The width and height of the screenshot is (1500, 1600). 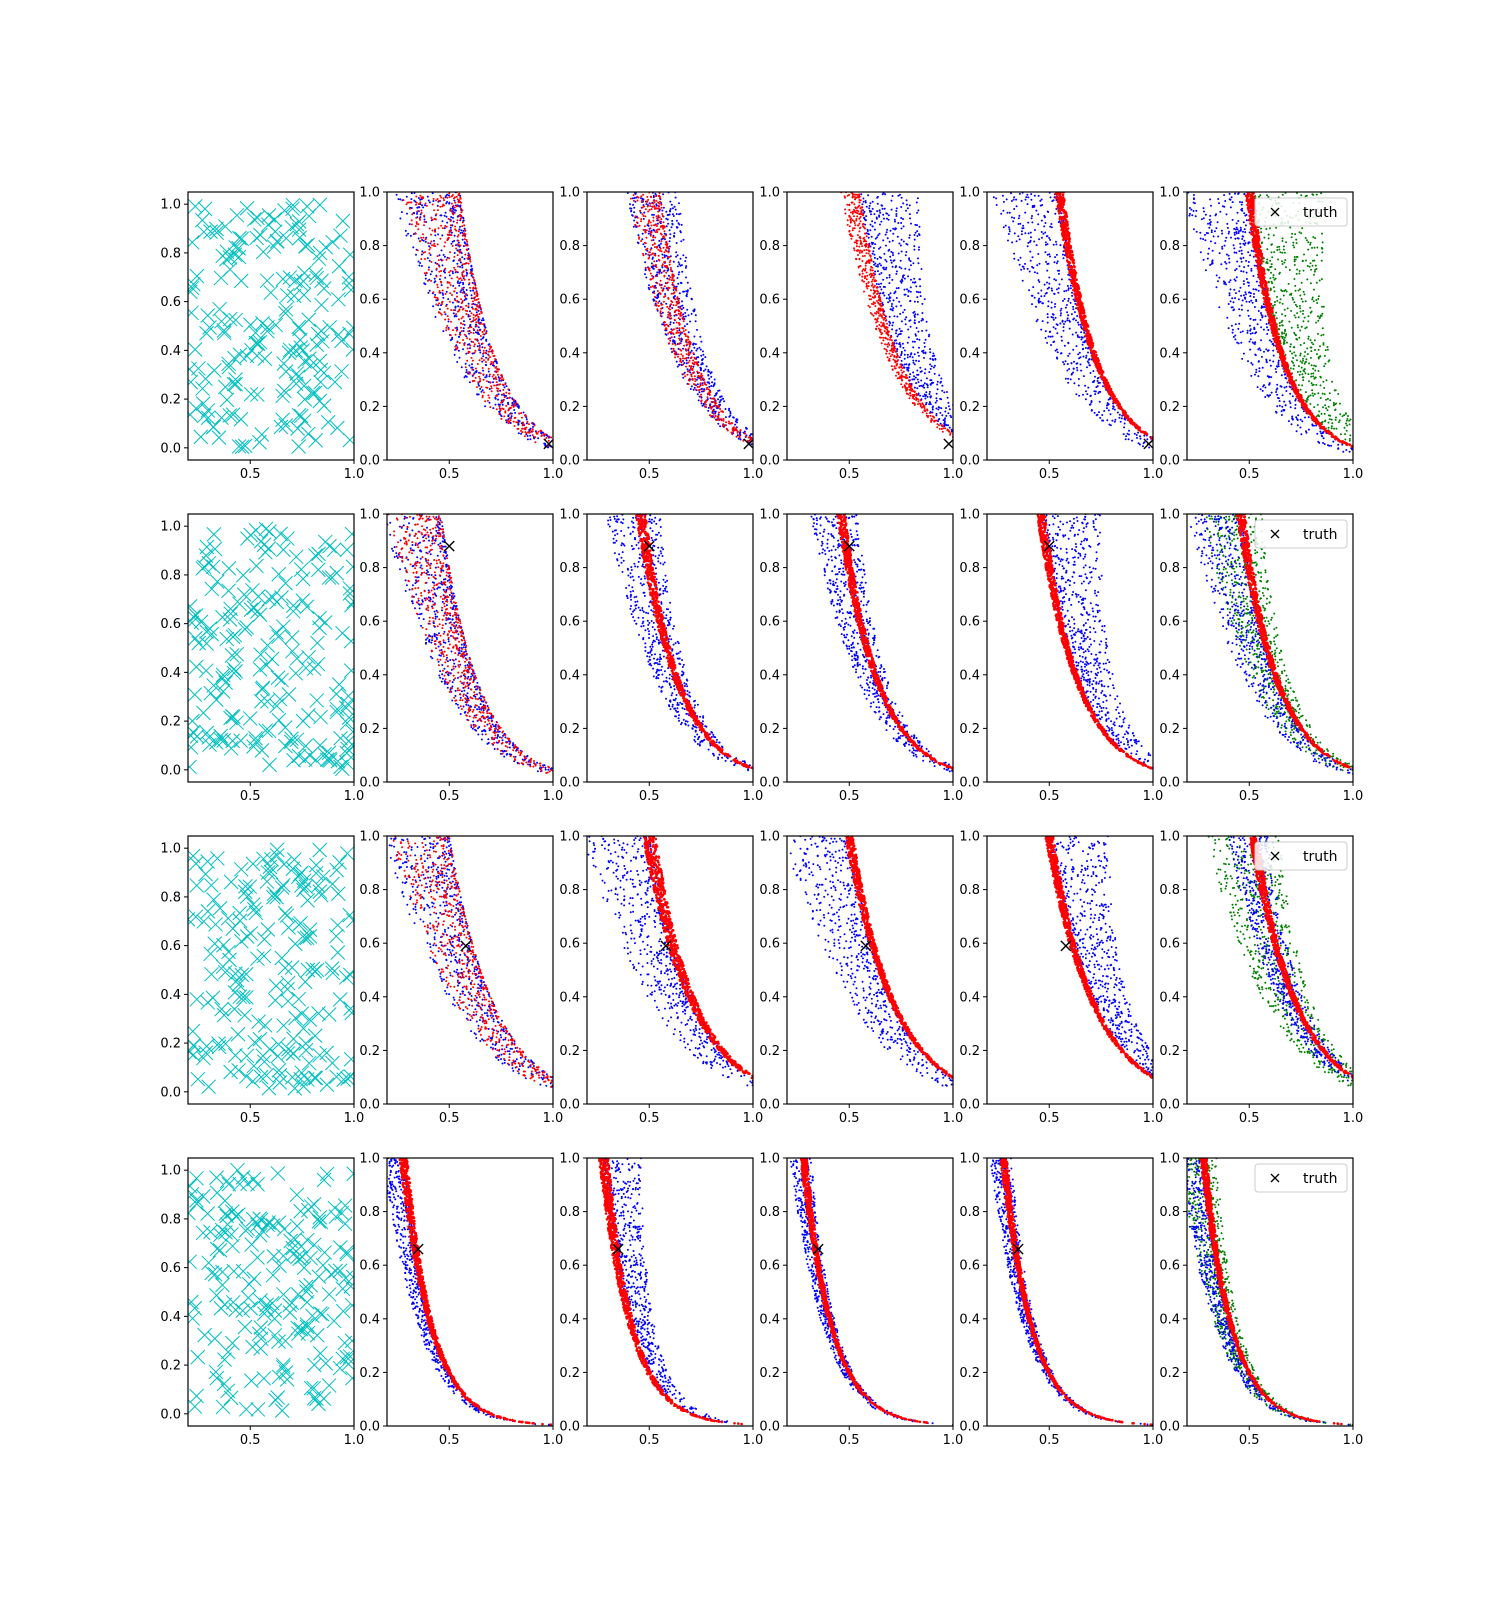 What do you see at coordinates (569, 246) in the screenshot?
I see `y-tick-label: 0.8` at bounding box center [569, 246].